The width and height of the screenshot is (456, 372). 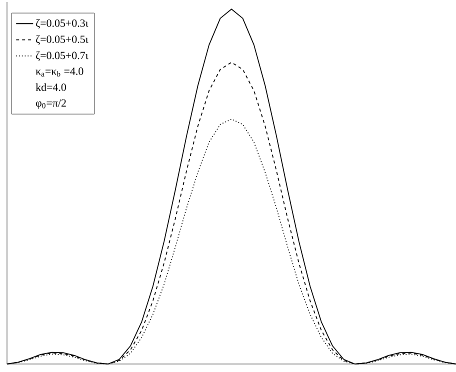 What do you see at coordinates (62, 40) in the screenshot?
I see `legend-label: ζ=0.05+0.5ι` at bounding box center [62, 40].